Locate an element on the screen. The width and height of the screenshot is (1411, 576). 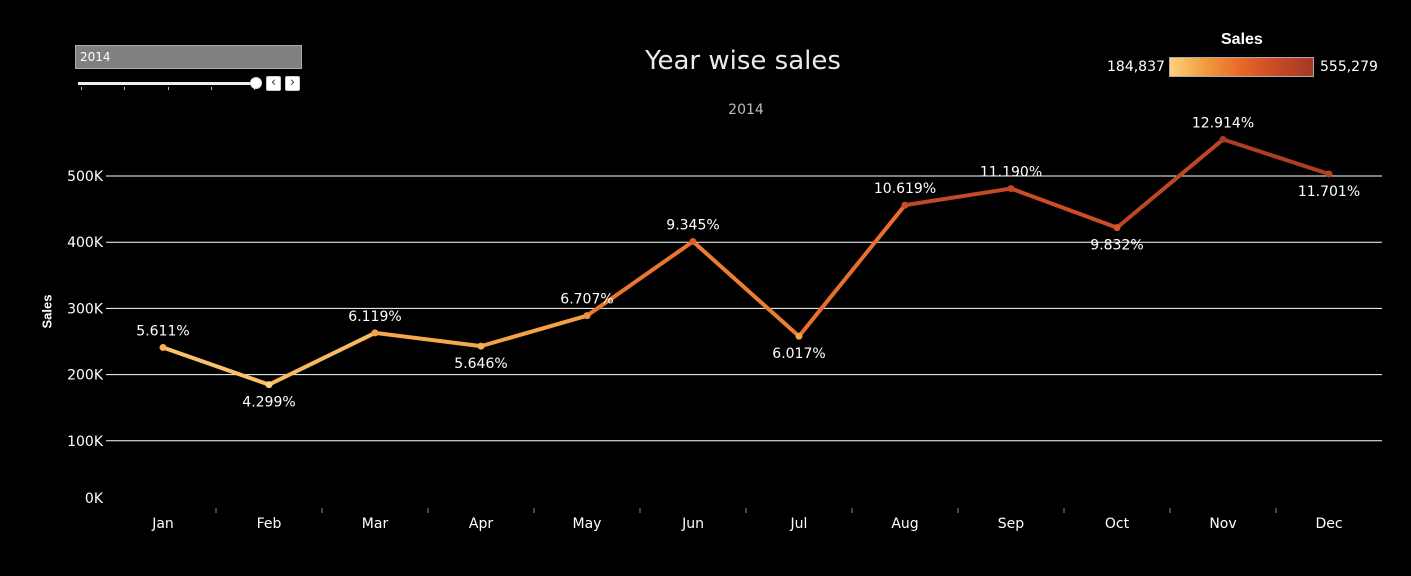
x-tick-label: Jun is located at coordinates (692, 524).